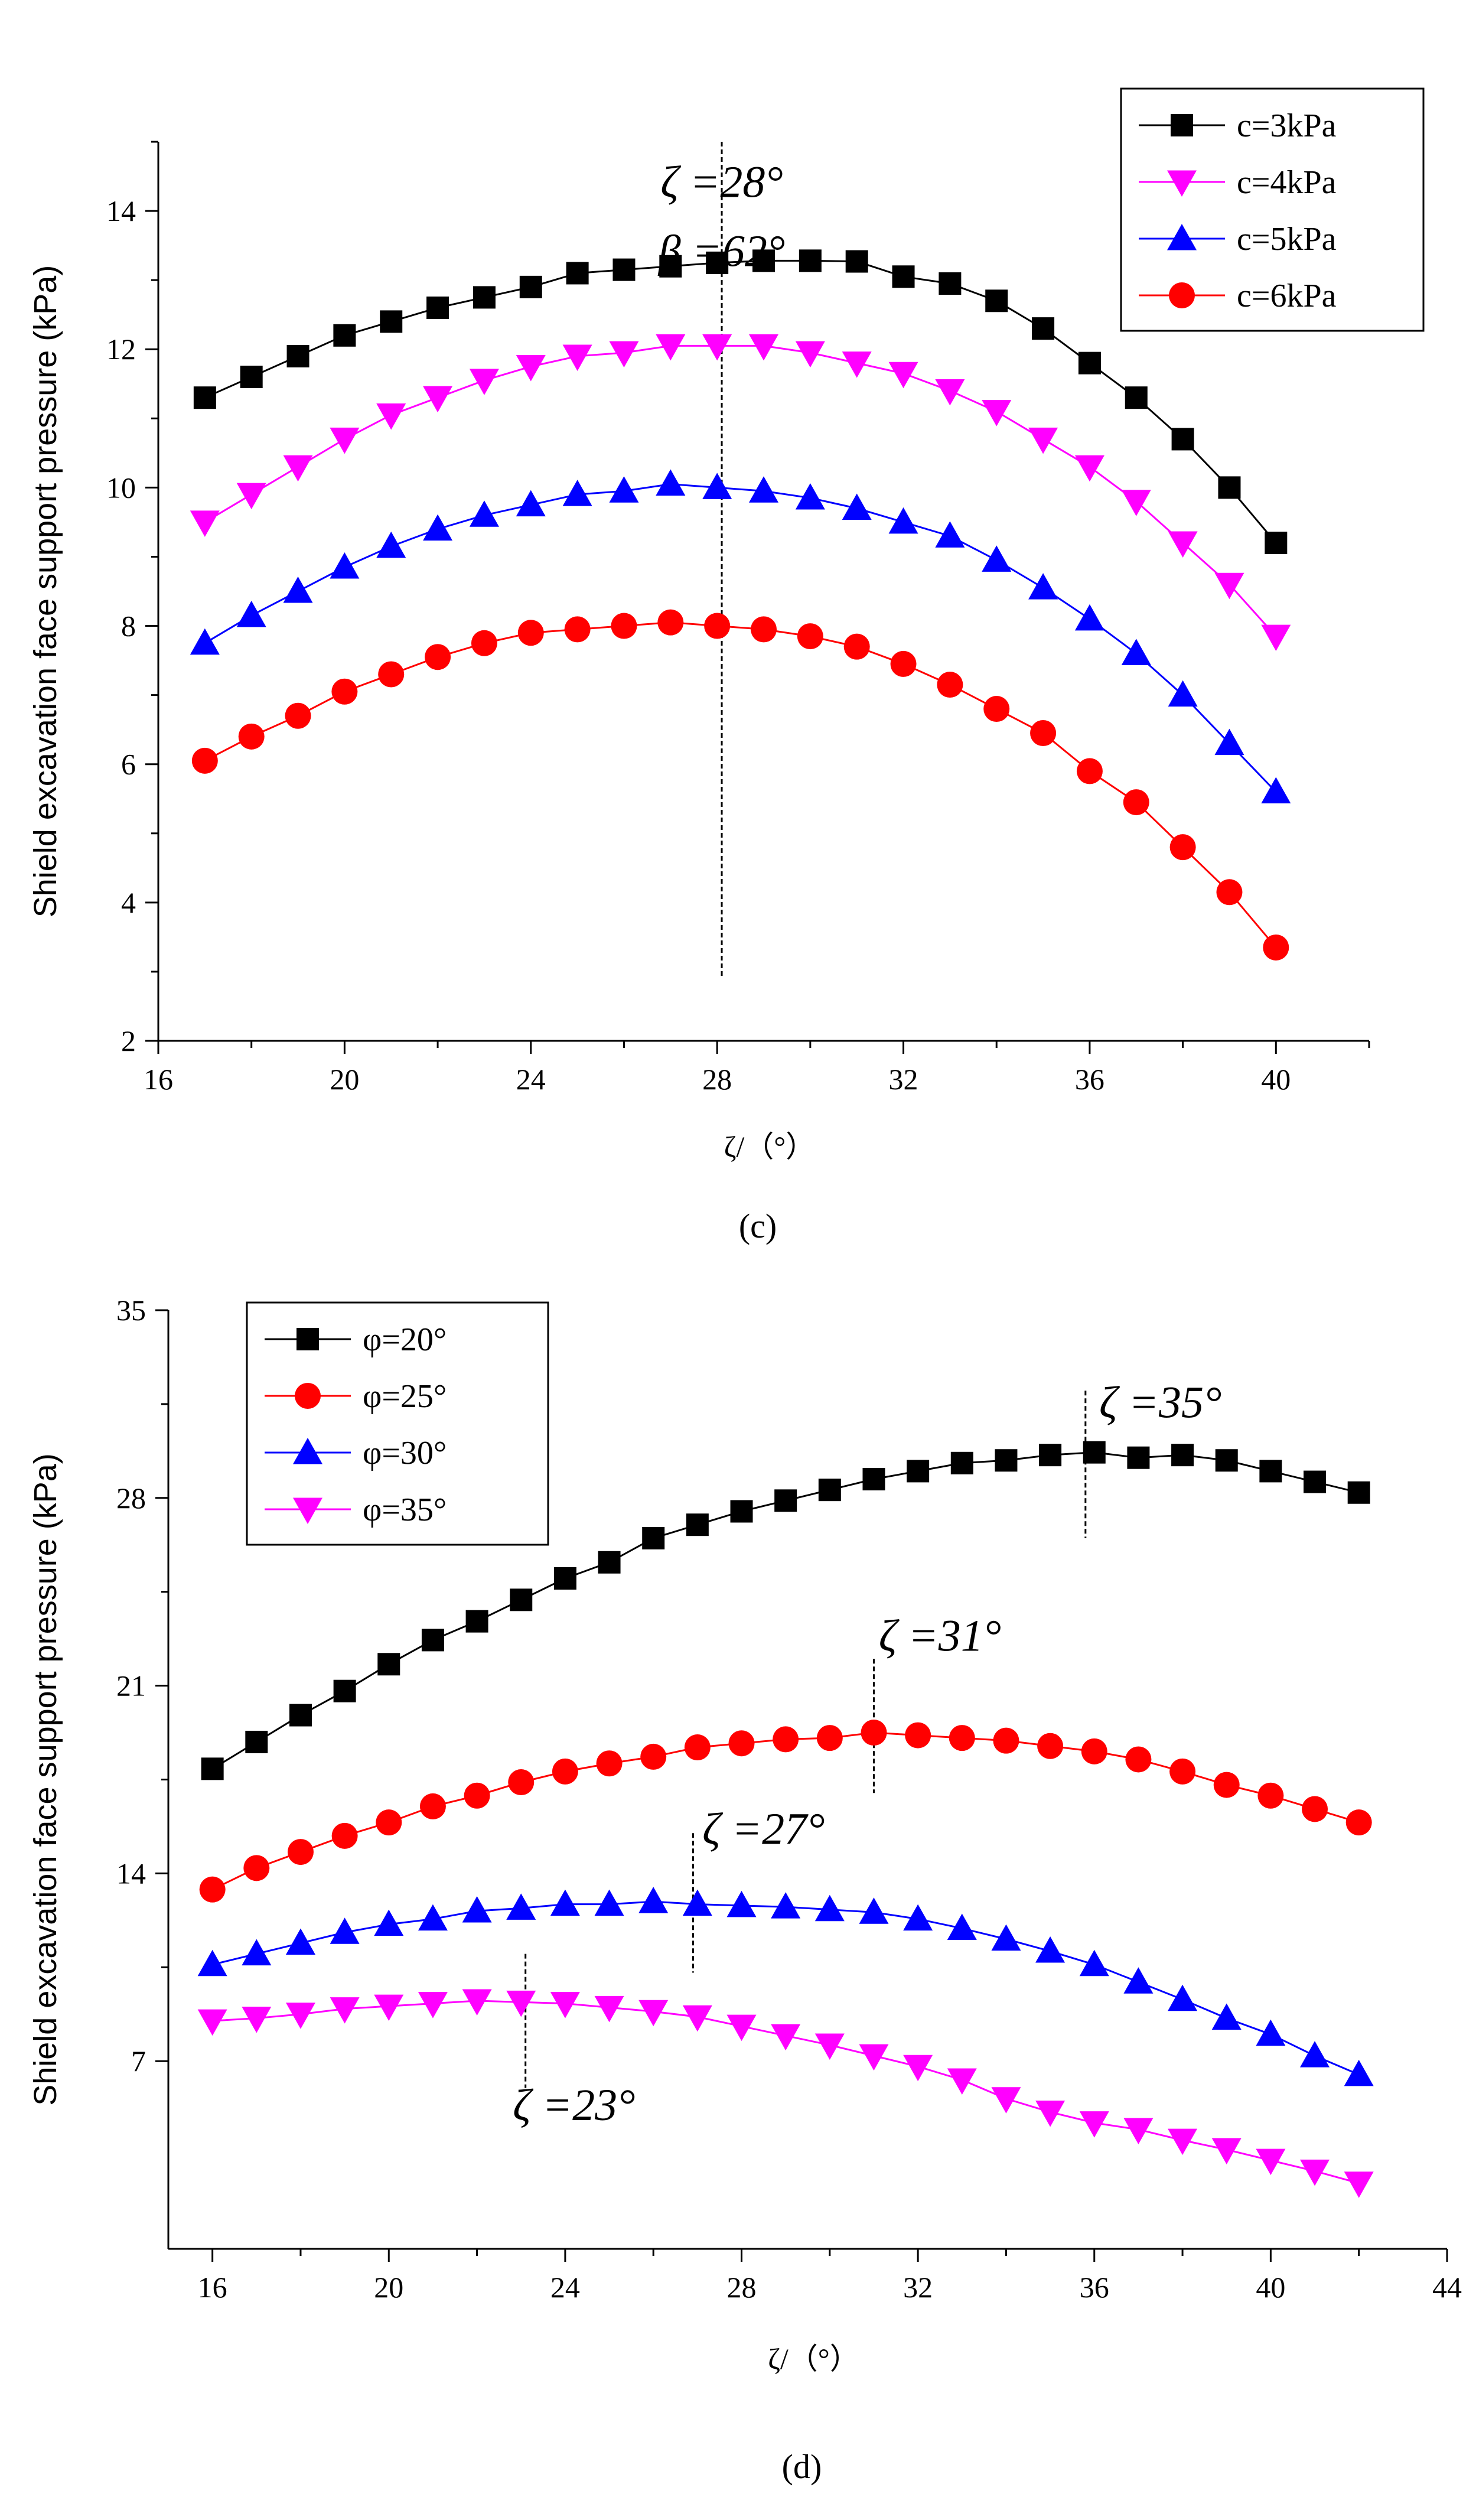 This screenshot has height=2520, width=1476. Describe the element at coordinates (1287, 296) in the screenshot. I see `legend-label: c=6kPa` at that location.